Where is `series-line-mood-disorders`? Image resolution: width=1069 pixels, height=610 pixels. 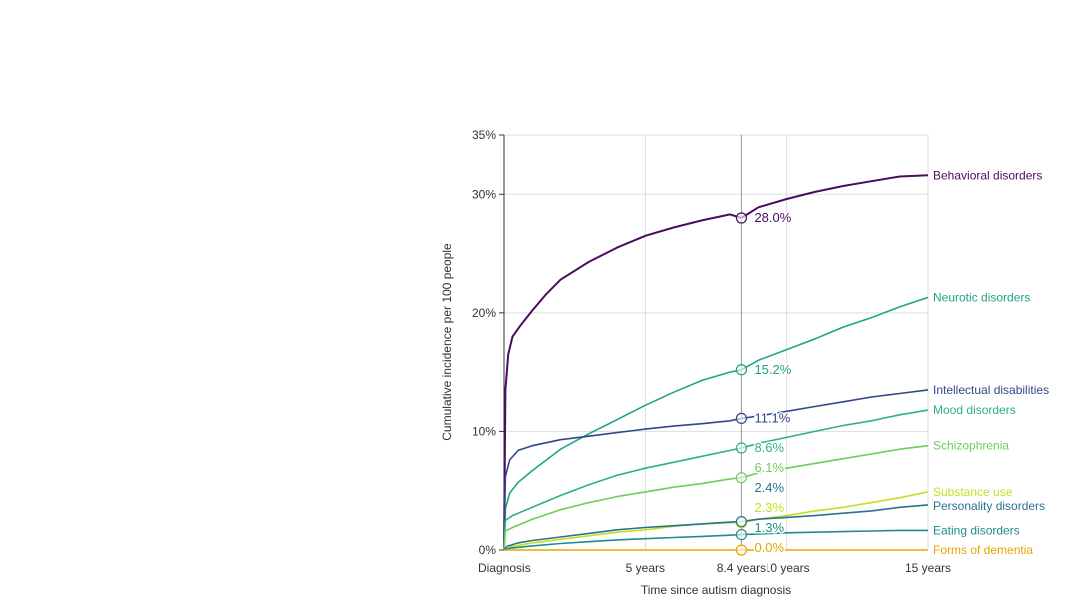 series-line-mood-disorders is located at coordinates (716, 480).